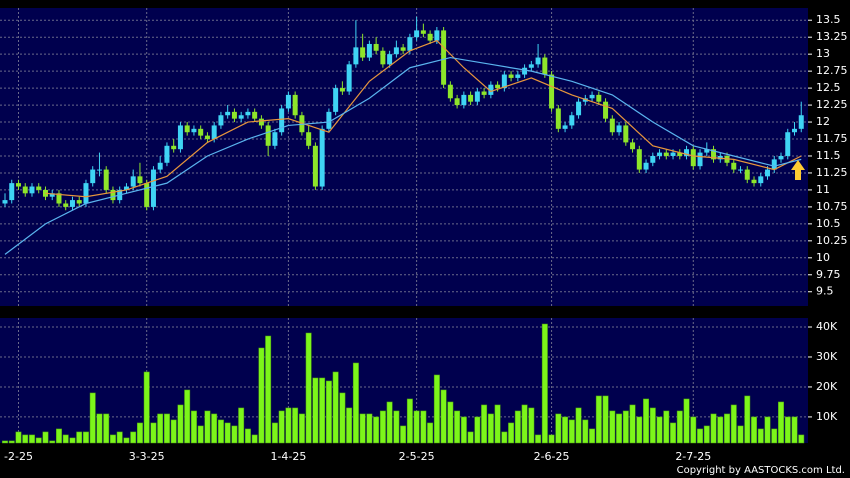 This screenshot has width=850, height=478. I want to click on y-tick-label: 12, so click(823, 121).